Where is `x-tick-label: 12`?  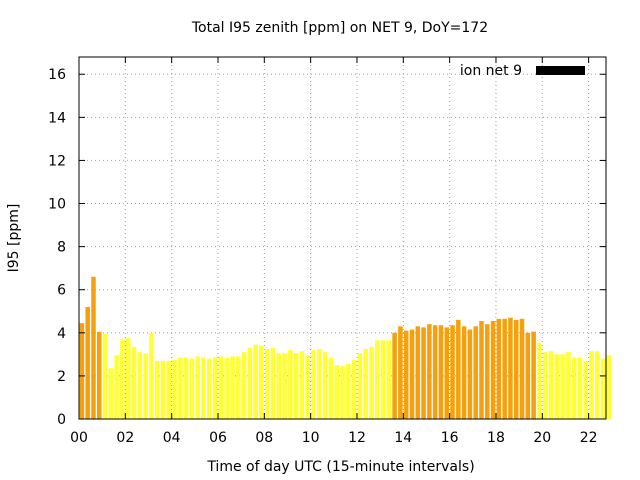 x-tick-label: 12 is located at coordinates (357, 438).